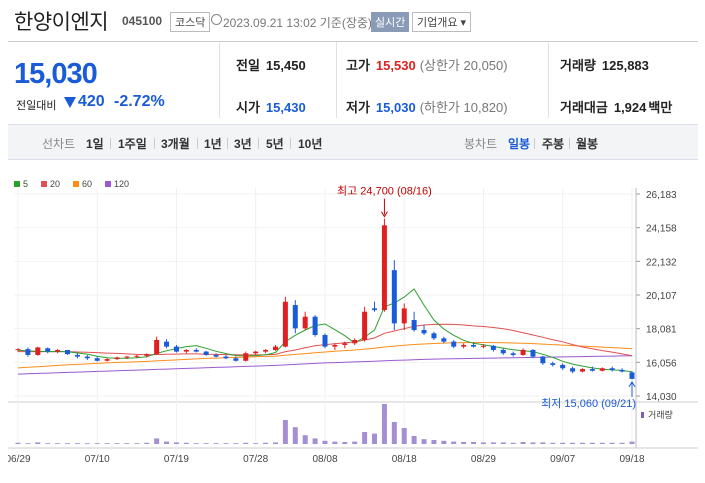  What do you see at coordinates (519, 144) in the screenshot?
I see `tab-daily: 일봉` at bounding box center [519, 144].